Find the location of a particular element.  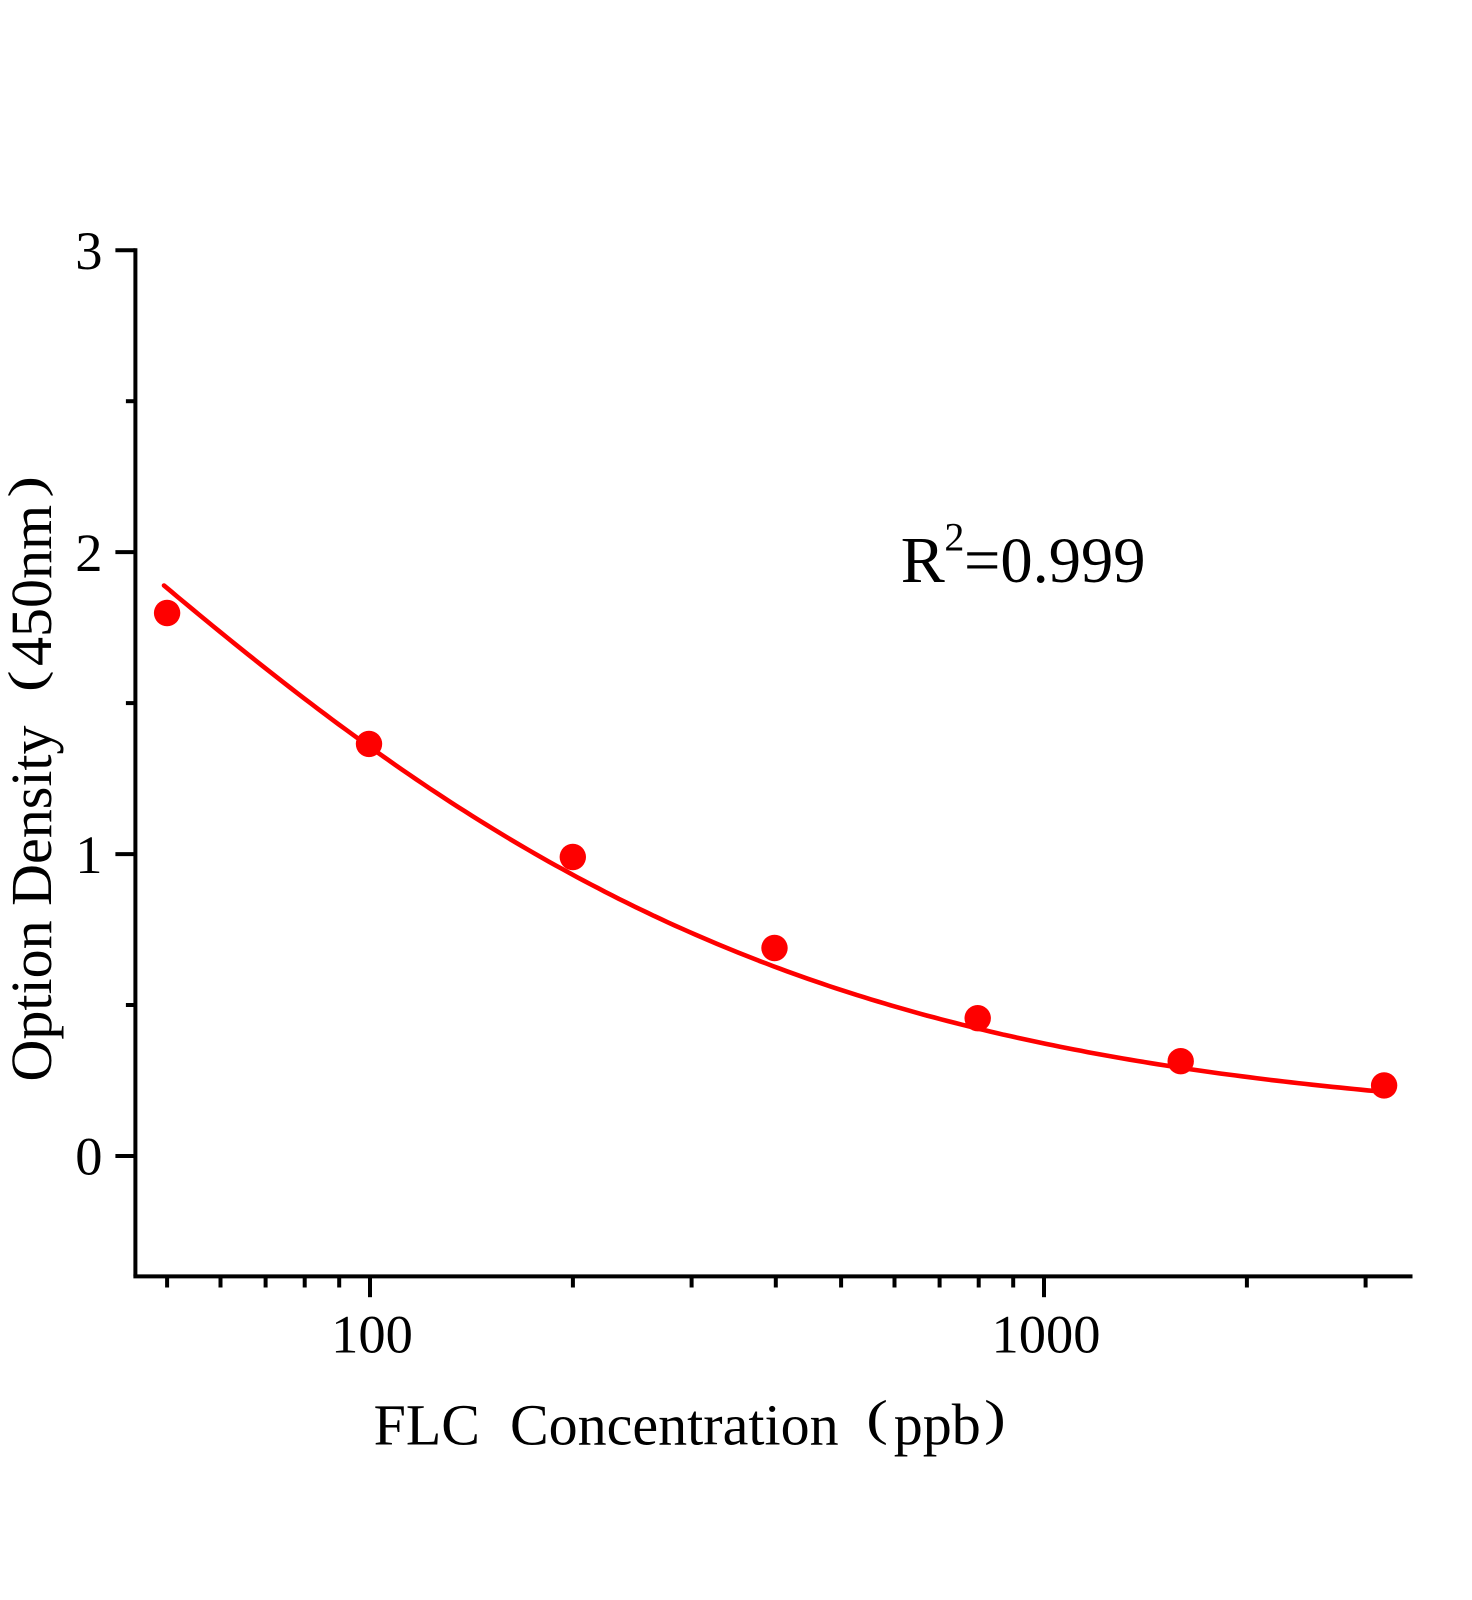

svg-text: ppb is located at coordinates (937, 1424).